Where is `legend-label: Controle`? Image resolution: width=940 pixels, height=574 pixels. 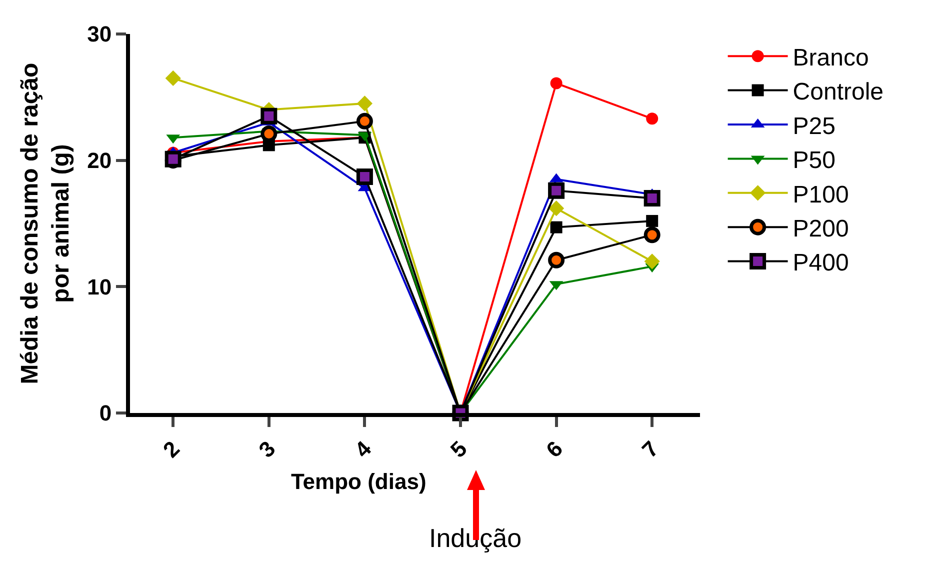 legend-label: Controle is located at coordinates (838, 92).